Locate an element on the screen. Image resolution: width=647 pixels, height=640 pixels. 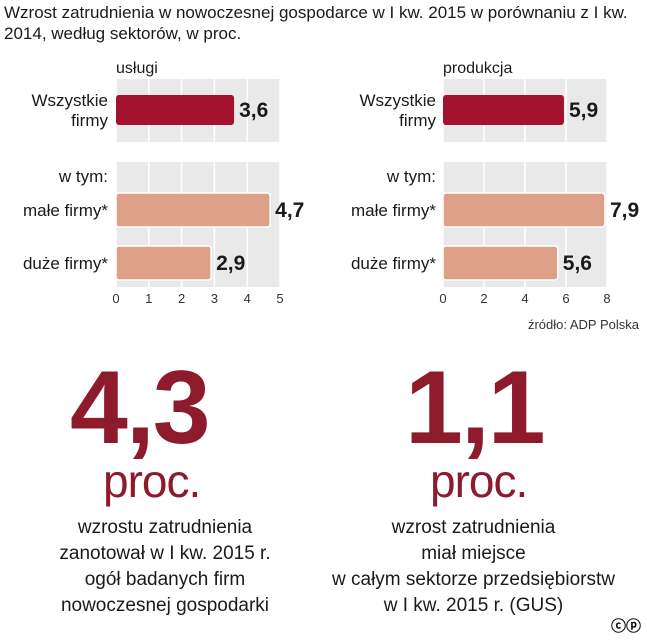
x-tick-label: 3 is located at coordinates (214, 298).